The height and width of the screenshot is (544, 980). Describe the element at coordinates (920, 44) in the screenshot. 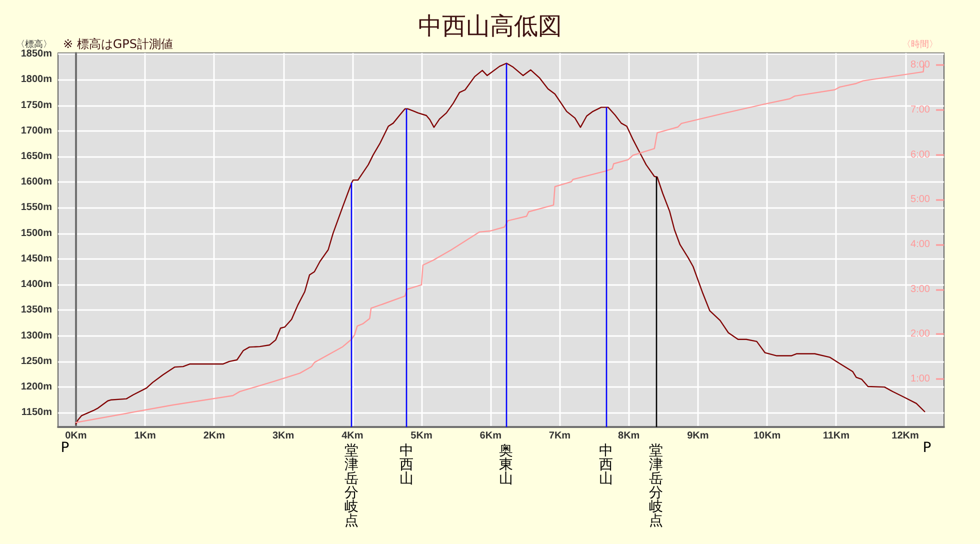

I see `y2-axis-title: 〈時間〉` at that location.